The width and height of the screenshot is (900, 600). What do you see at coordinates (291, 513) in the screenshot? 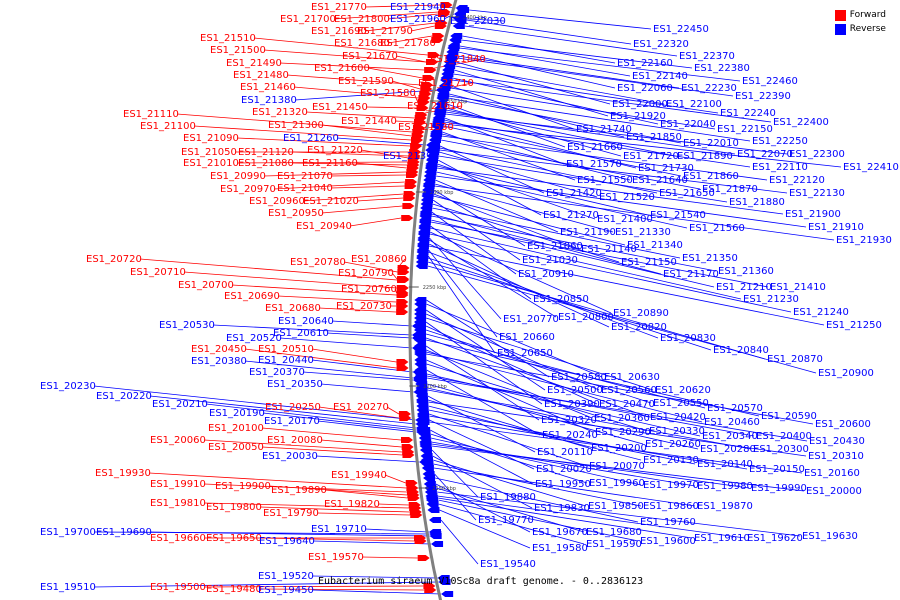
I see `gene-label: ES1_19790` at bounding box center [291, 513].